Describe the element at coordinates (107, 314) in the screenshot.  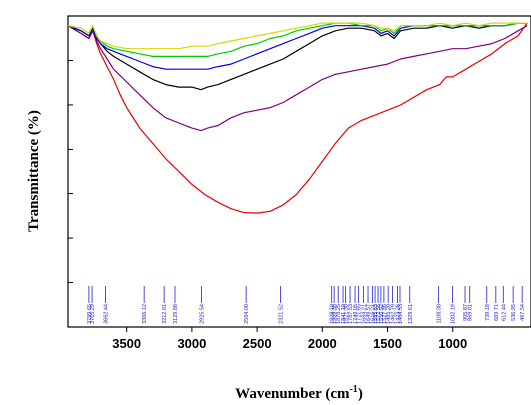
I see `peak-label: 3662.44` at that location.